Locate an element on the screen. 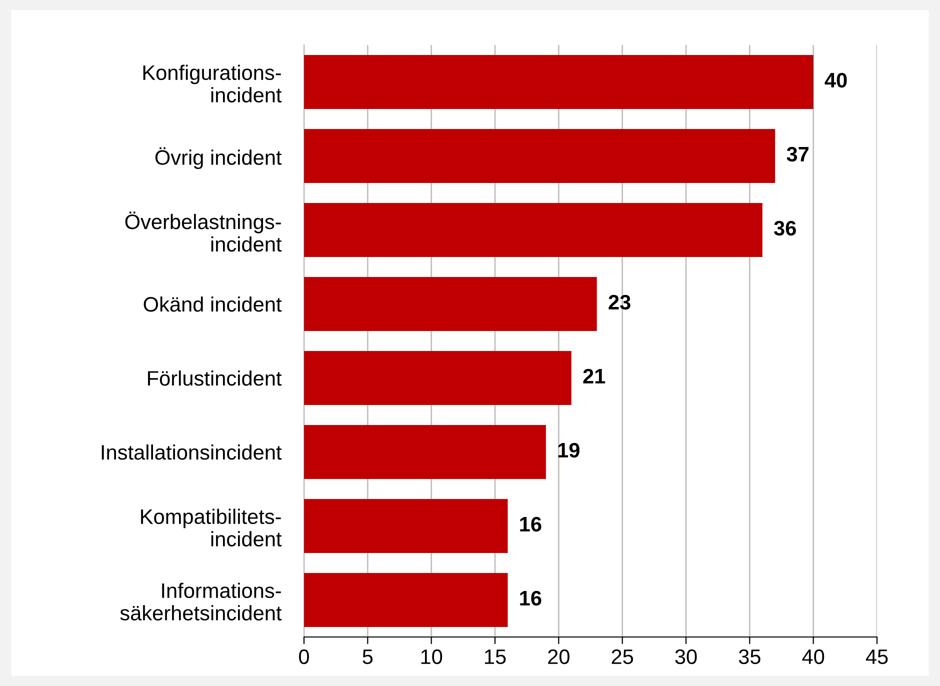 This screenshot has width=940, height=686. x-tick-label: 0 is located at coordinates (304, 656).